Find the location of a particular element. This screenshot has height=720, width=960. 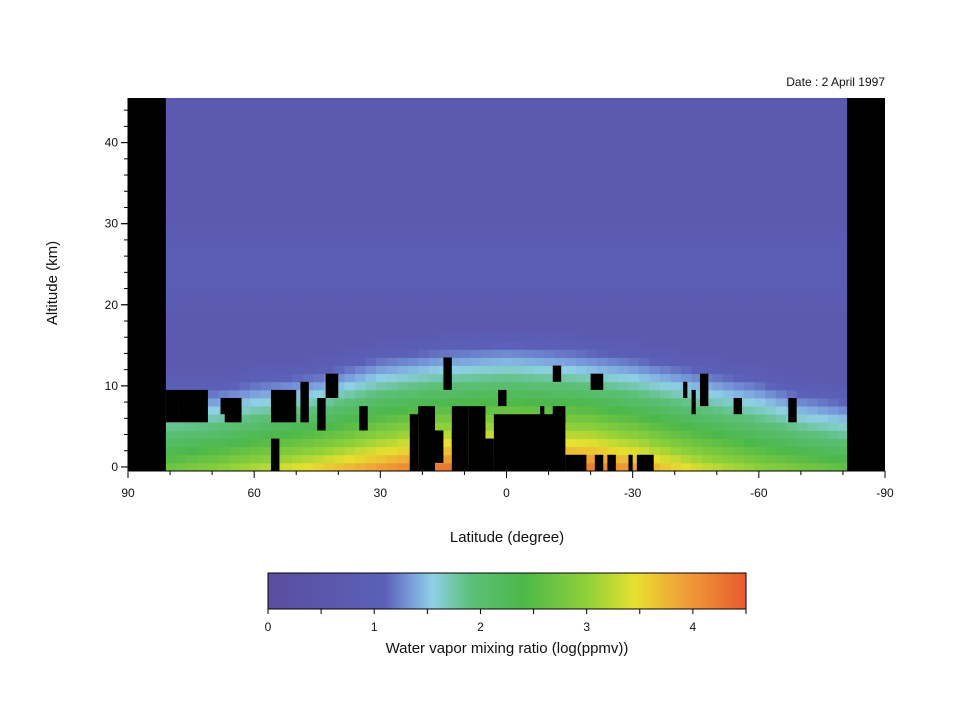

x-tick-label: -90 is located at coordinates (885, 493).